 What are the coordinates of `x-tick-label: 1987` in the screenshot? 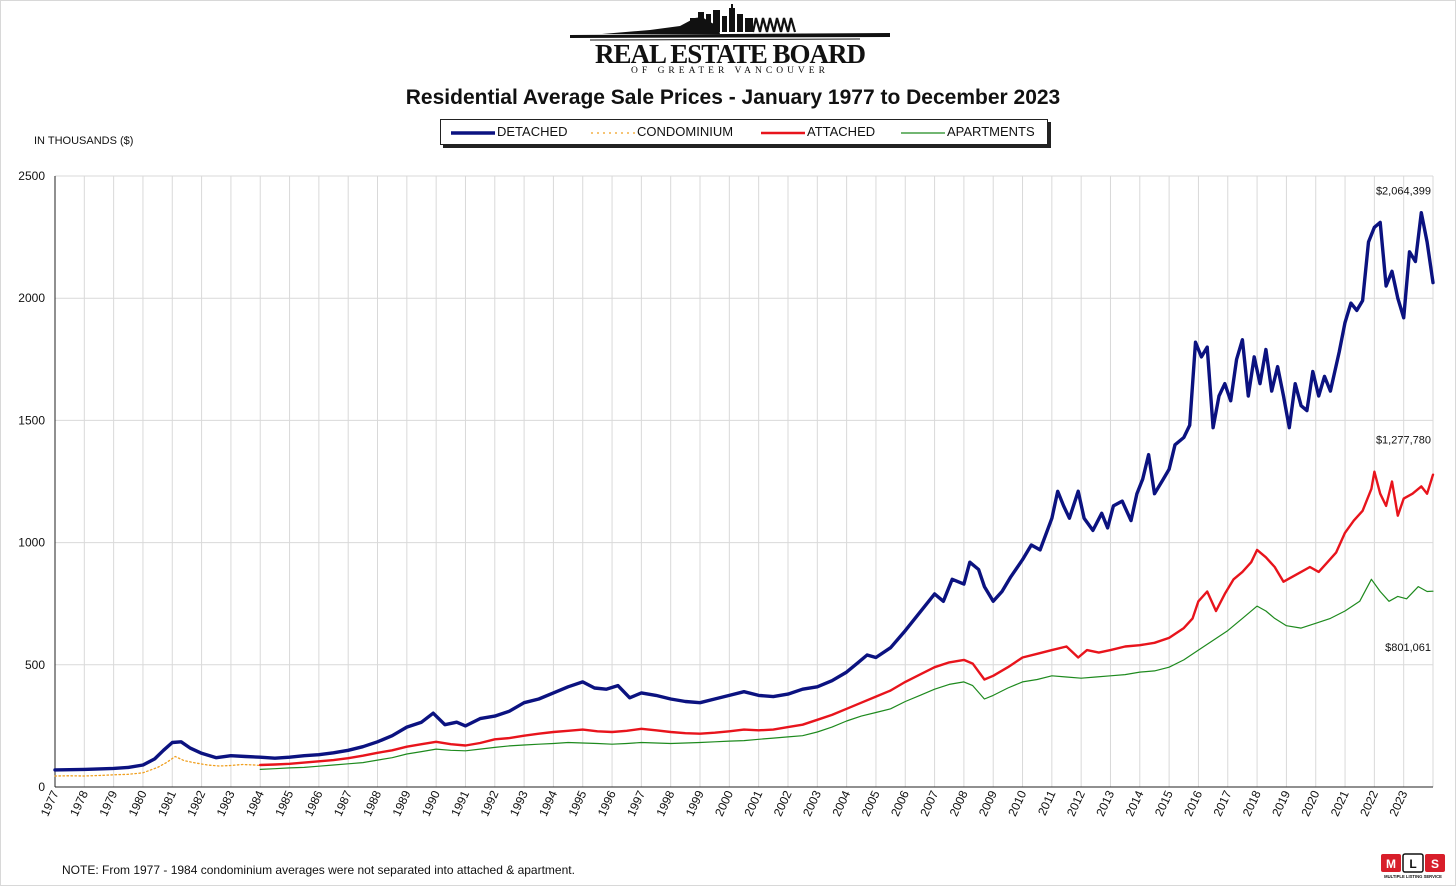 It's located at (343, 803).